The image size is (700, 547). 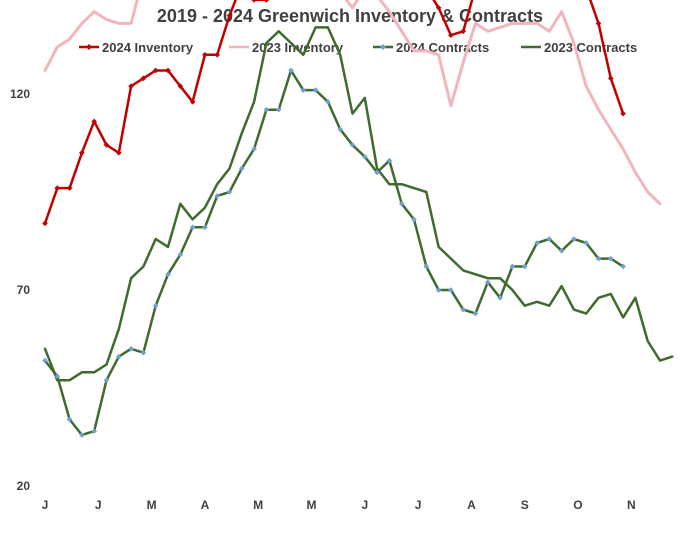 What do you see at coordinates (531, 47) in the screenshot?
I see `legend-swatch-2023-contracts` at bounding box center [531, 47].